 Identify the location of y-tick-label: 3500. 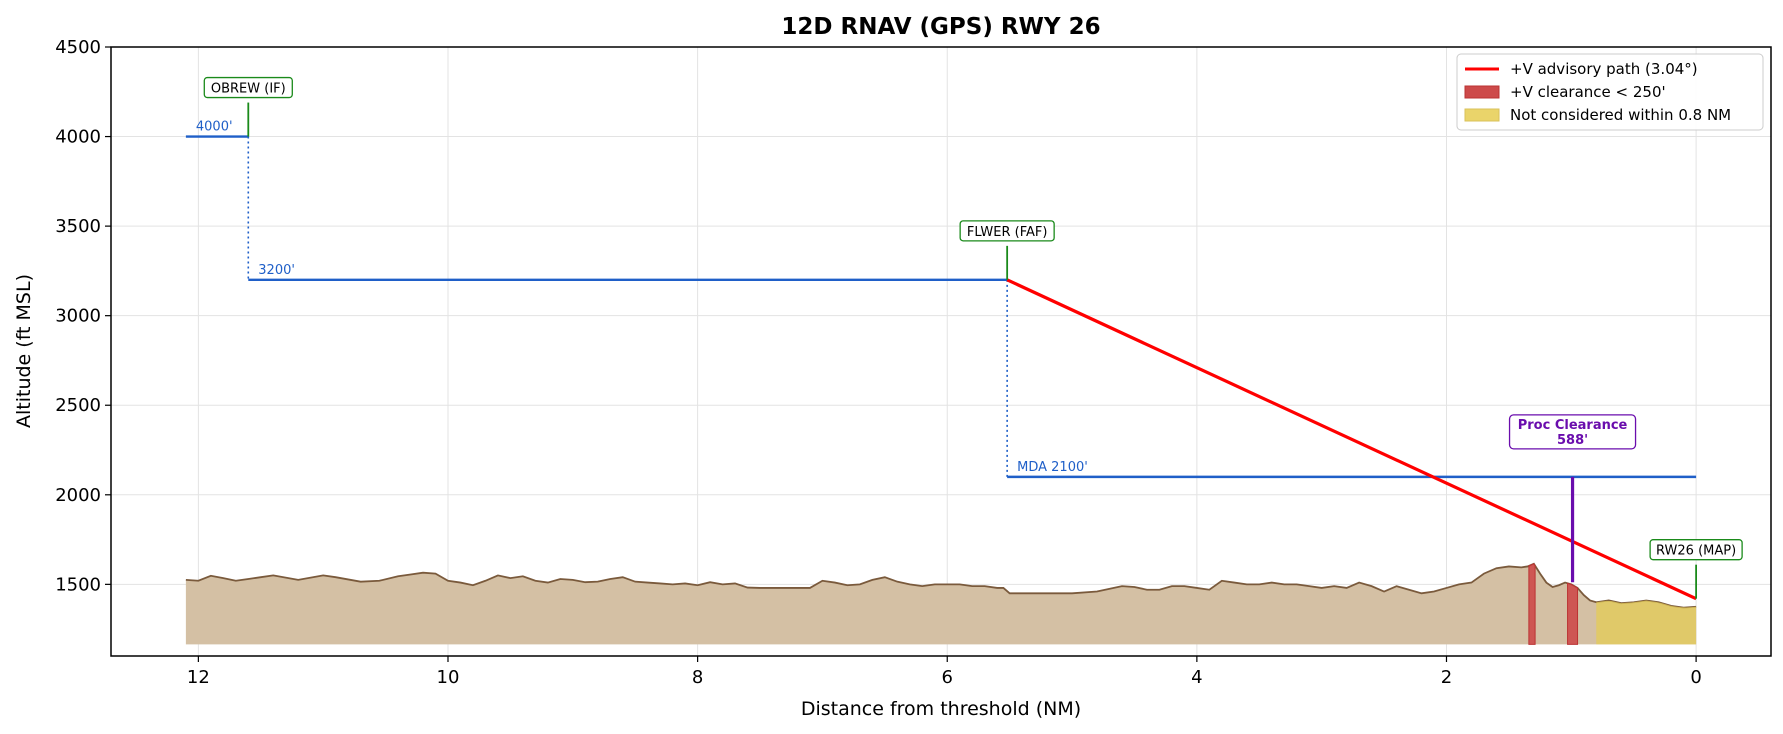
(78, 226).